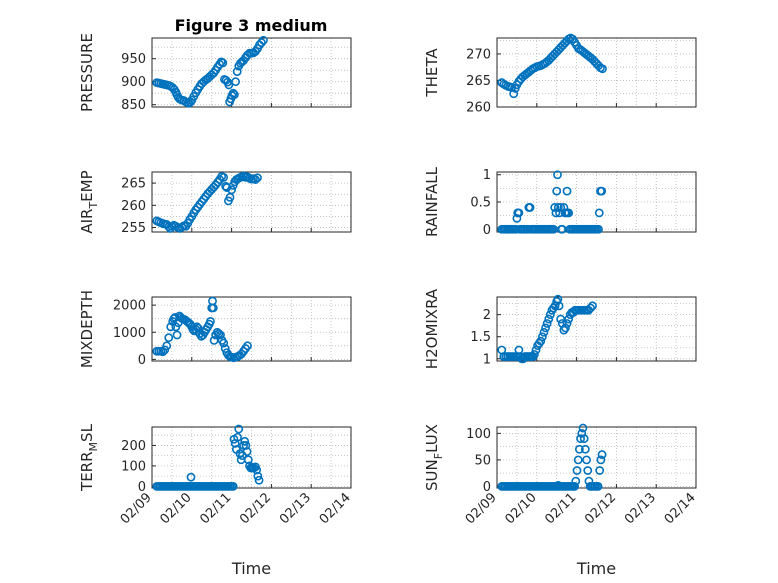  I want to click on x-tick-label: 02/09, so click(136, 508).